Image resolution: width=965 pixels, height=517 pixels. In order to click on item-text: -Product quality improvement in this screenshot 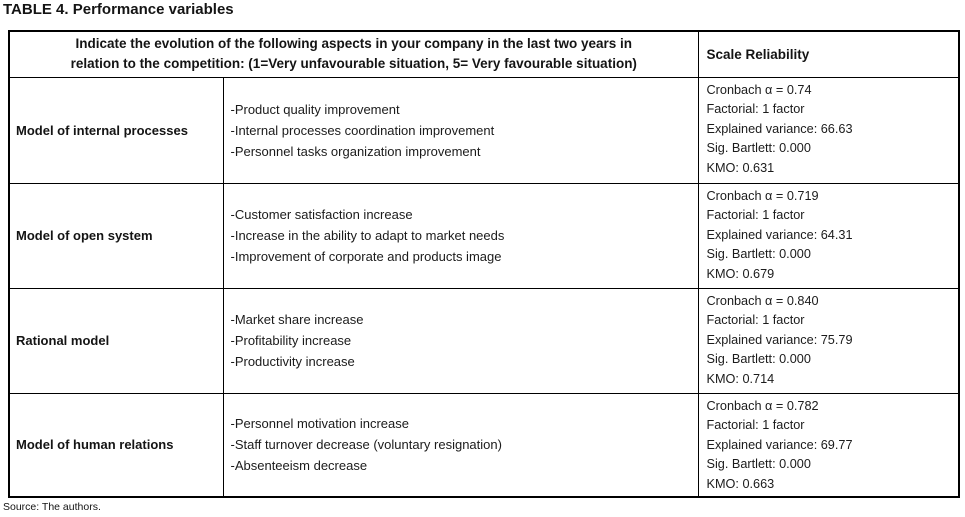, I will do `click(315, 109)`.